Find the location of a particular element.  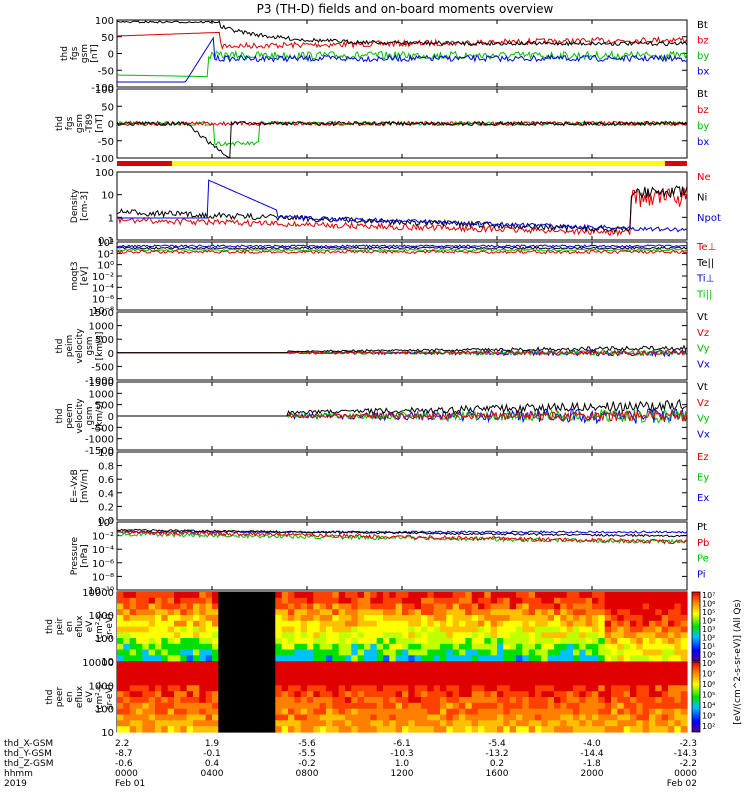

y-axis-label: moqt3 is located at coordinates (75, 275).